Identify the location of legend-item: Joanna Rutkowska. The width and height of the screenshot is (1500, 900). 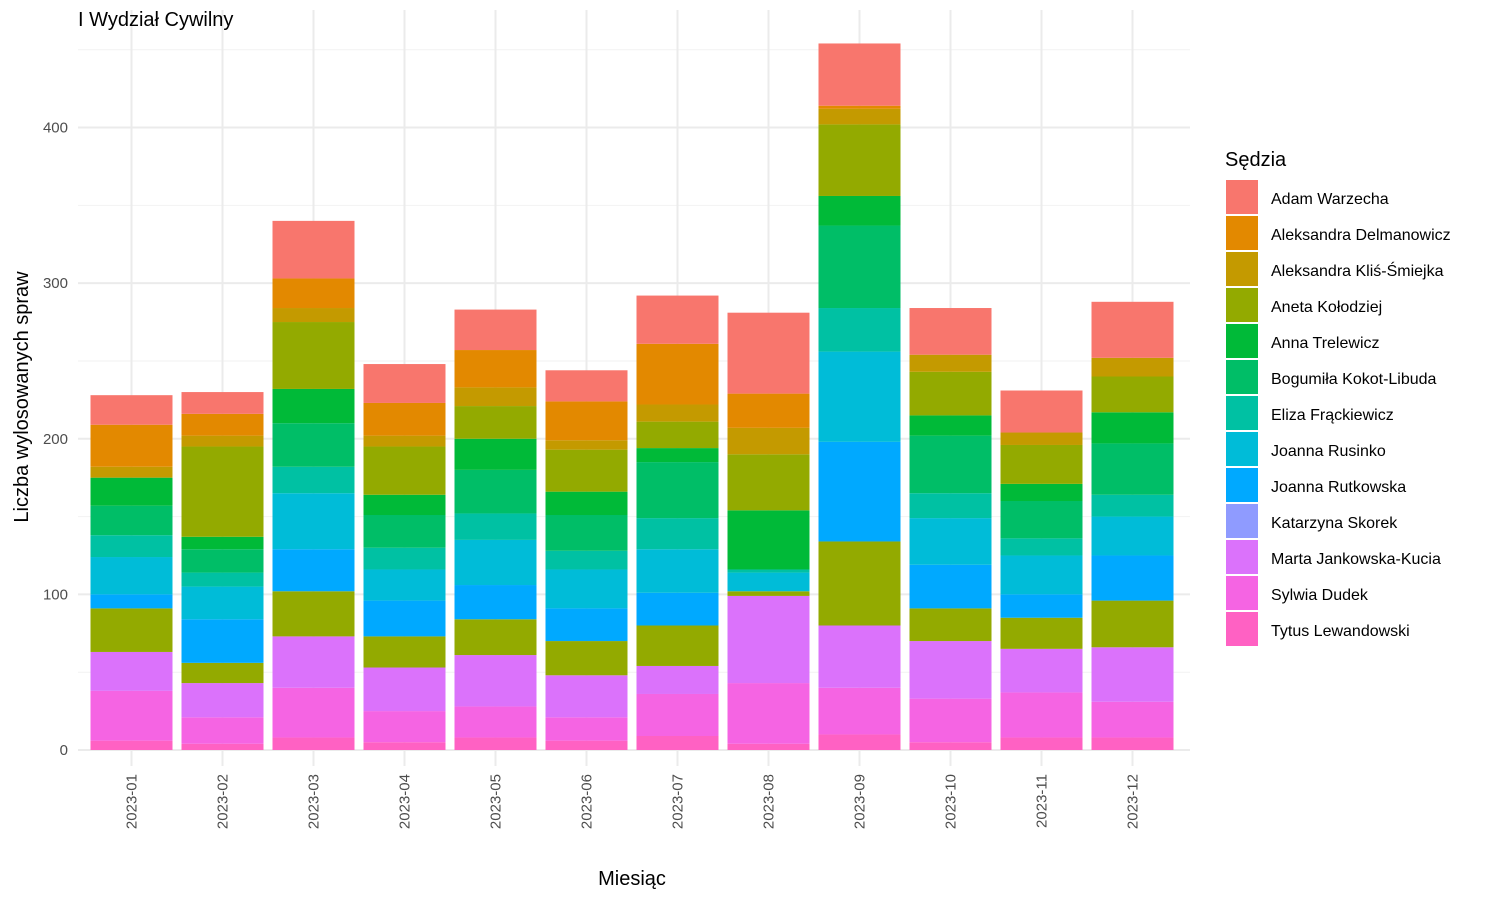
(1316, 485).